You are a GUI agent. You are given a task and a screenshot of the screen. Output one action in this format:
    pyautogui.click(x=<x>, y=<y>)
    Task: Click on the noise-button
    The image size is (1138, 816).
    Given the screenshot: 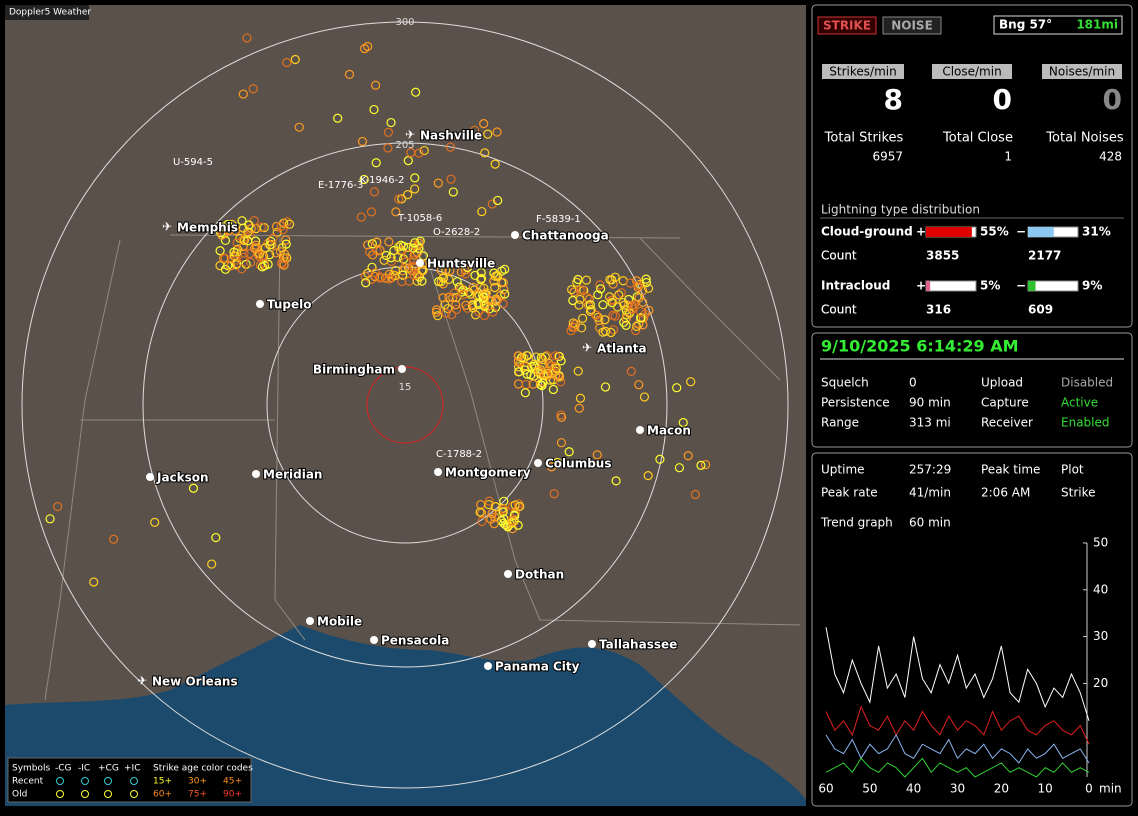 What is the action you would take?
    pyautogui.click(x=912, y=25)
    